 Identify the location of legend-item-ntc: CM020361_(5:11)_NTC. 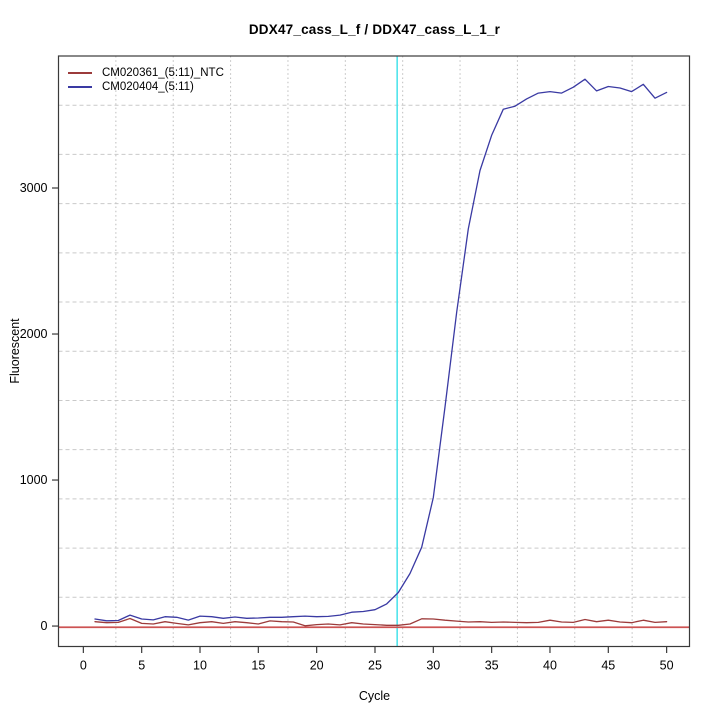
(146, 73).